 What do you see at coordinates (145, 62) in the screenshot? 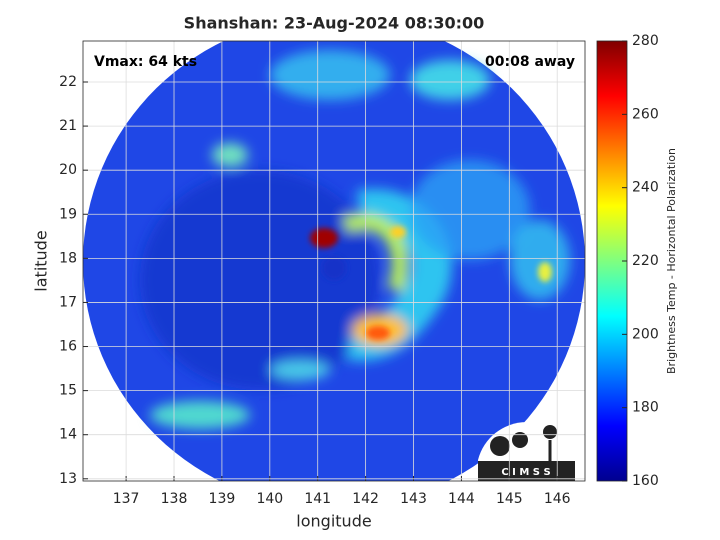
I see `annotation: Vmax: 64 kts` at bounding box center [145, 62].